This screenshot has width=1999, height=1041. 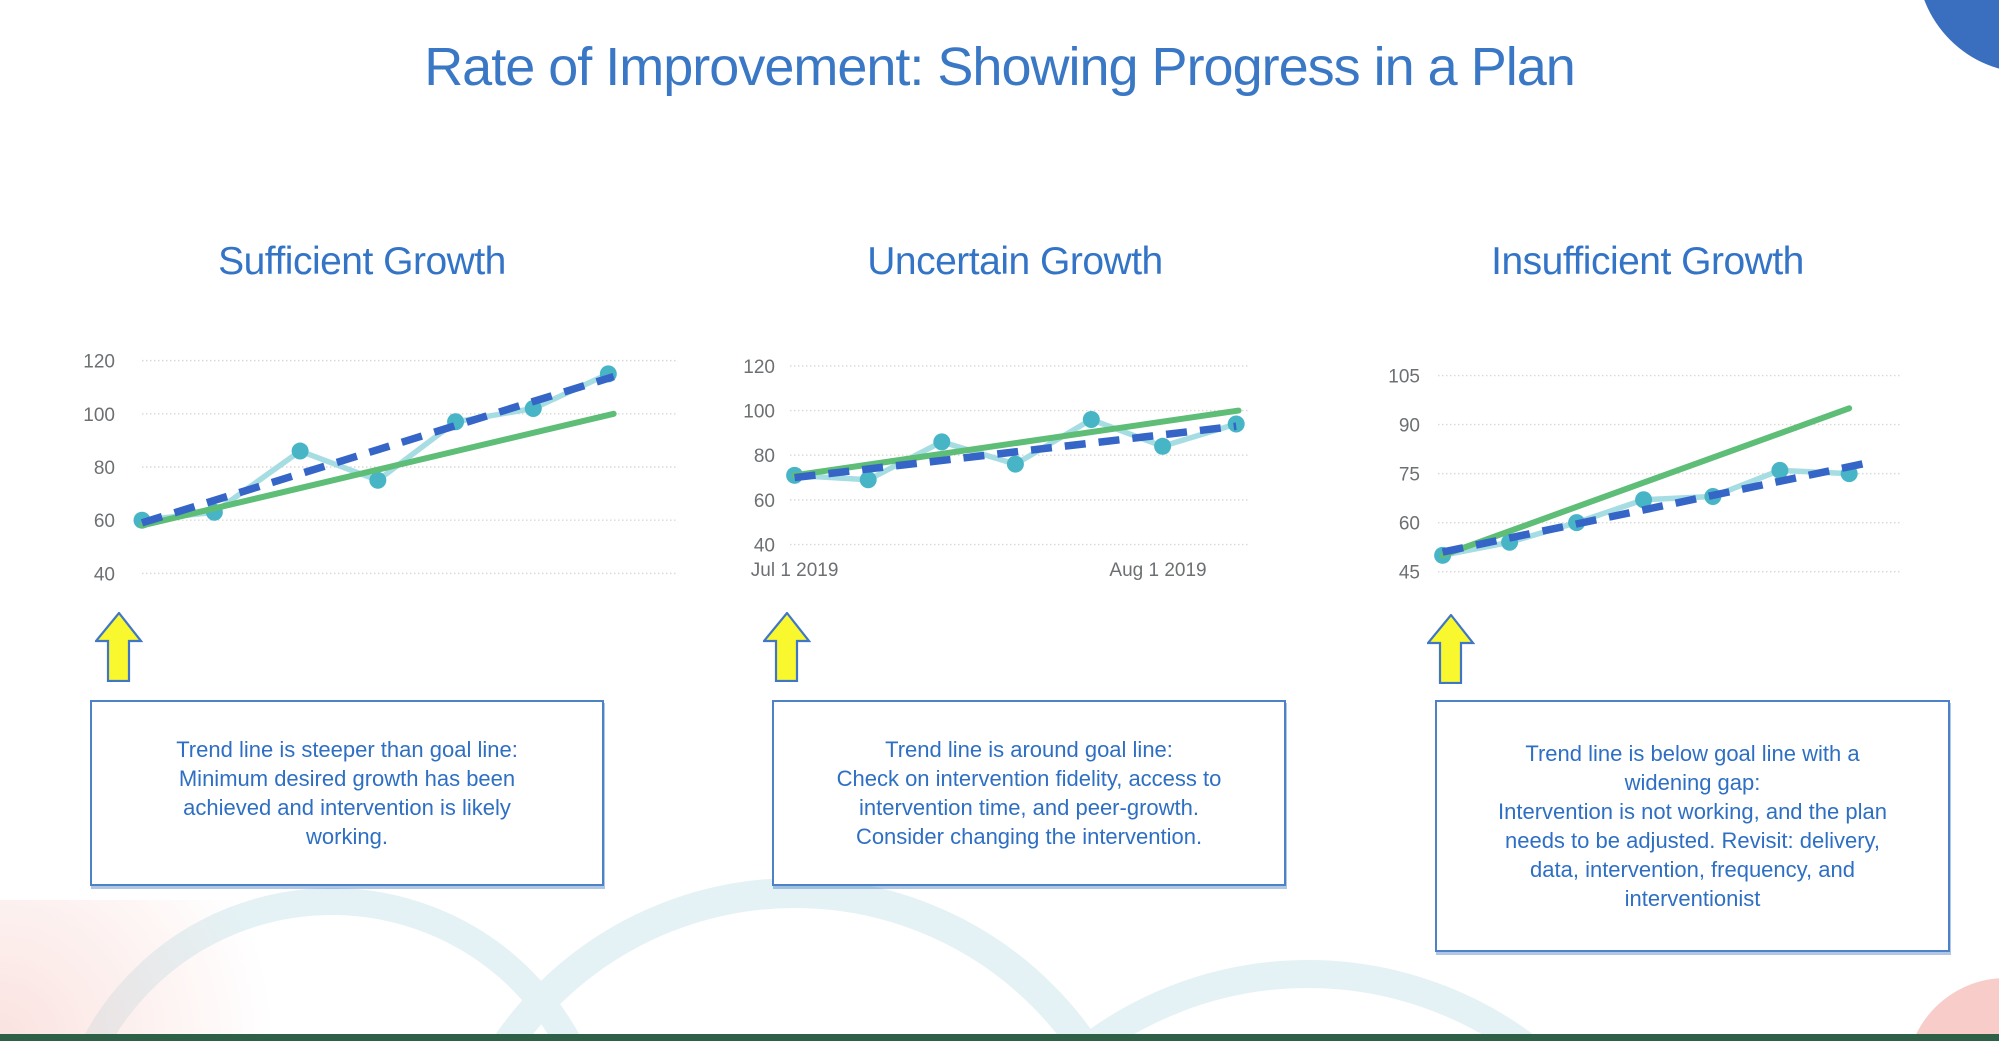 What do you see at coordinates (795, 570) in the screenshot?
I see `x-tick-label: Jul 1 2019` at bounding box center [795, 570].